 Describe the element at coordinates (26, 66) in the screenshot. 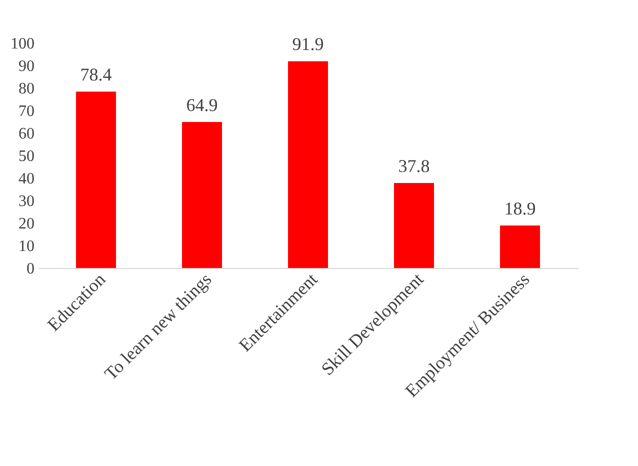

I see `y-tick-label: 90` at that location.